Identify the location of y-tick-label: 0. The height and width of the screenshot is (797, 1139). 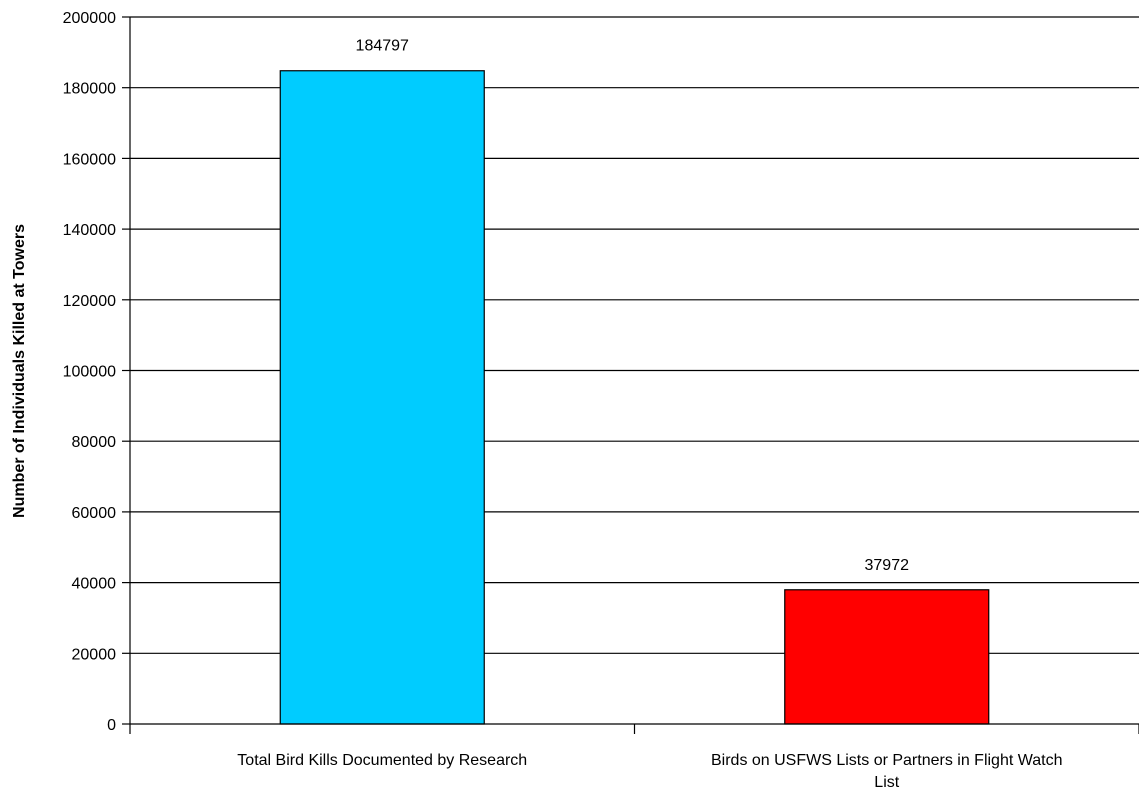
(111, 725).